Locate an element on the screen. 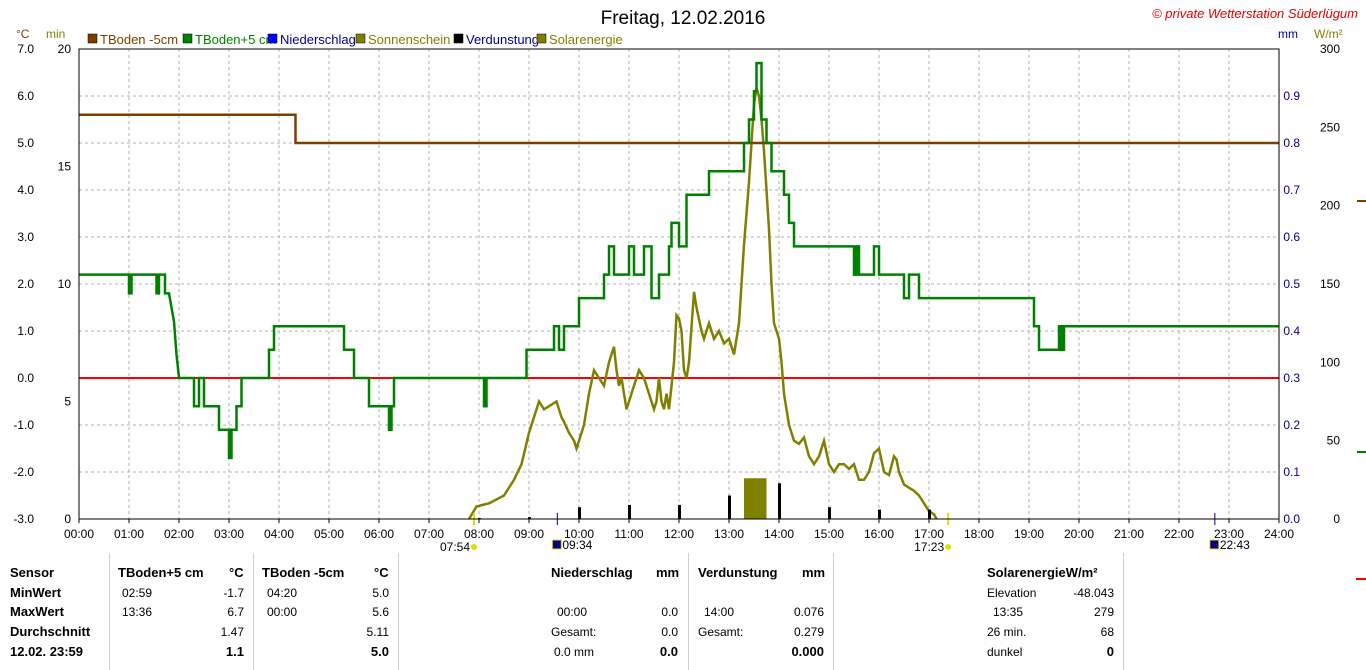 The height and width of the screenshot is (670, 1366). mm-tick-label: 0.2 is located at coordinates (1291, 425).